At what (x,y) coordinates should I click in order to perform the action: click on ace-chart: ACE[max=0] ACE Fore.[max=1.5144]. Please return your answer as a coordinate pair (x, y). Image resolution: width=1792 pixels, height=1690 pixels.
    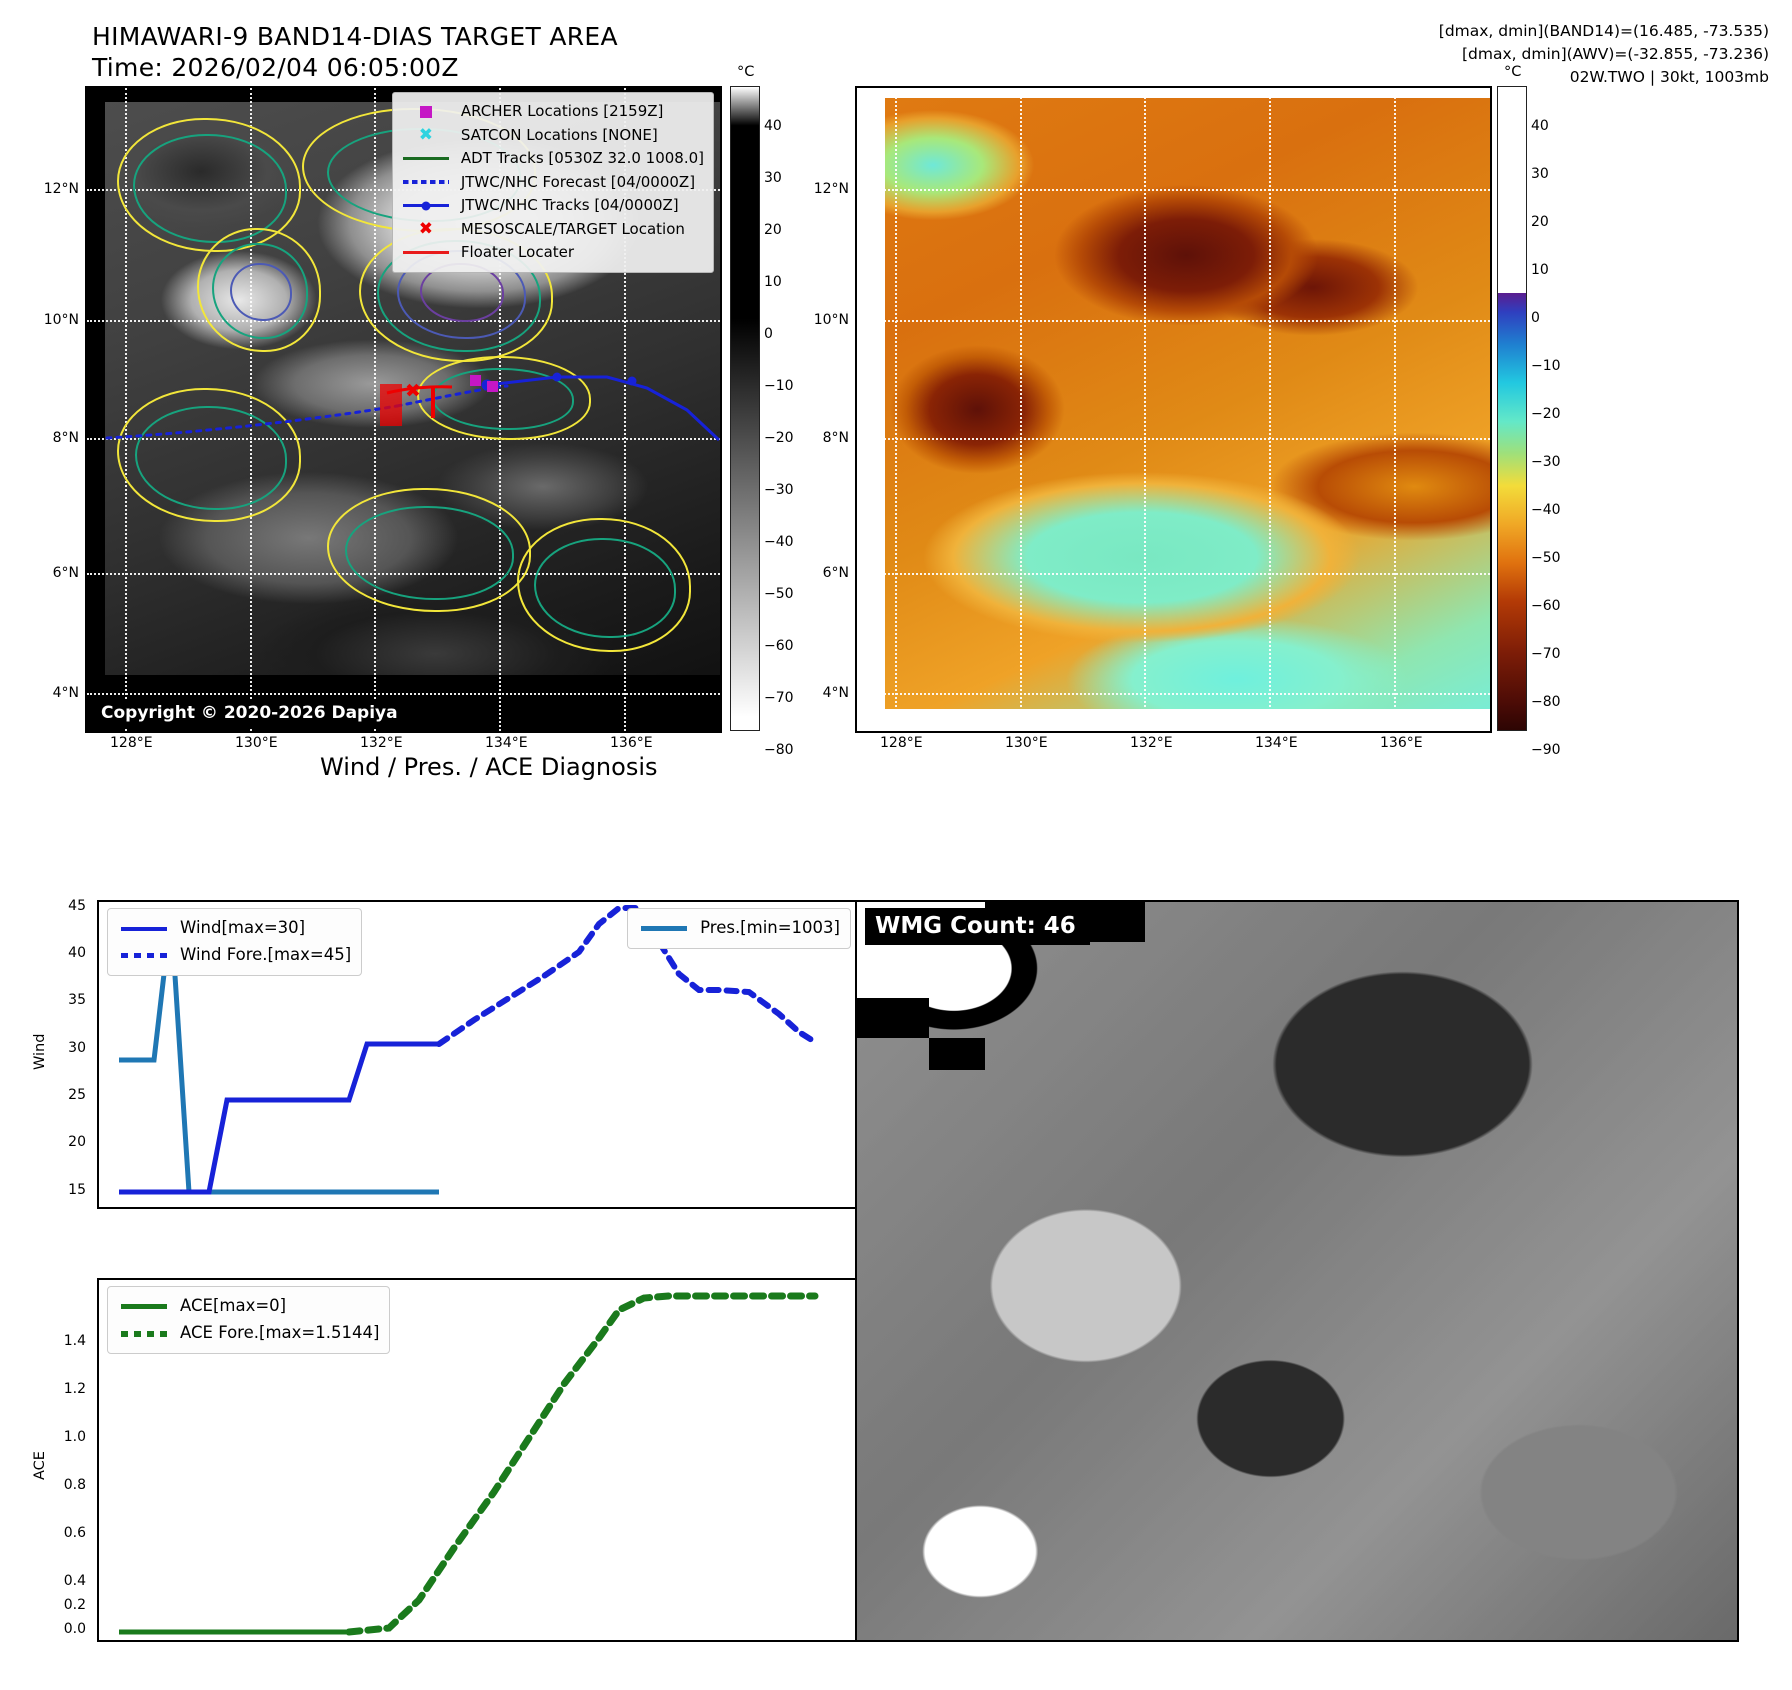
    Looking at the image, I should click on (479, 1460).